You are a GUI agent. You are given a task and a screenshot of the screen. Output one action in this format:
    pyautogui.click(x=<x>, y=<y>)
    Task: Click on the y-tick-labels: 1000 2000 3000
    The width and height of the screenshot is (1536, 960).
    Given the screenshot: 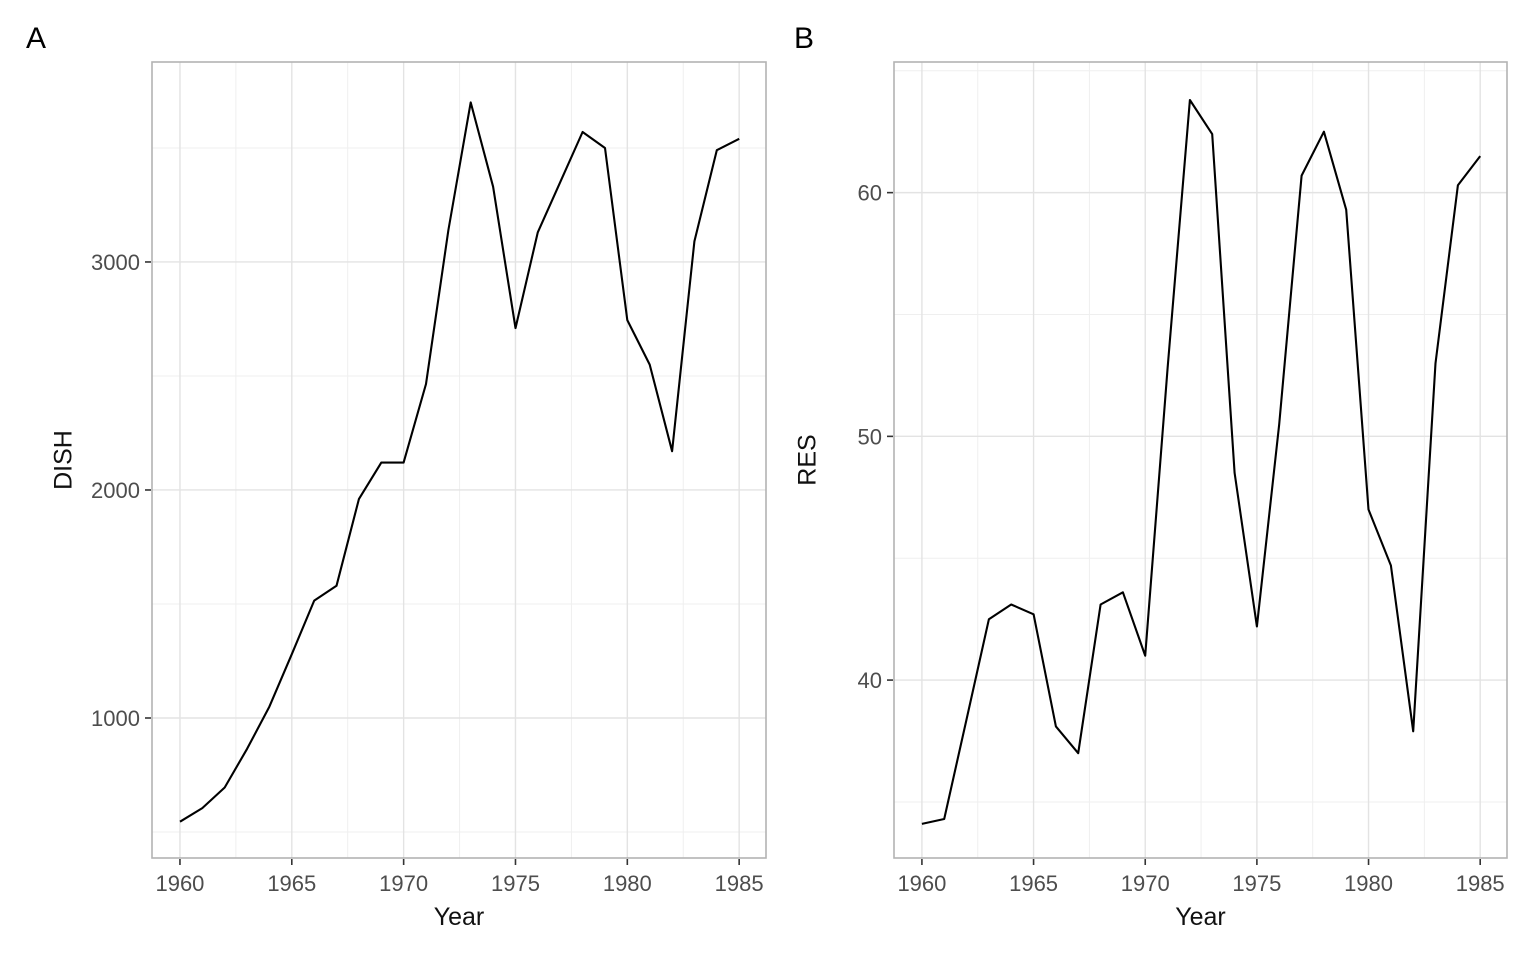 What is the action you would take?
    pyautogui.click(x=115, y=490)
    